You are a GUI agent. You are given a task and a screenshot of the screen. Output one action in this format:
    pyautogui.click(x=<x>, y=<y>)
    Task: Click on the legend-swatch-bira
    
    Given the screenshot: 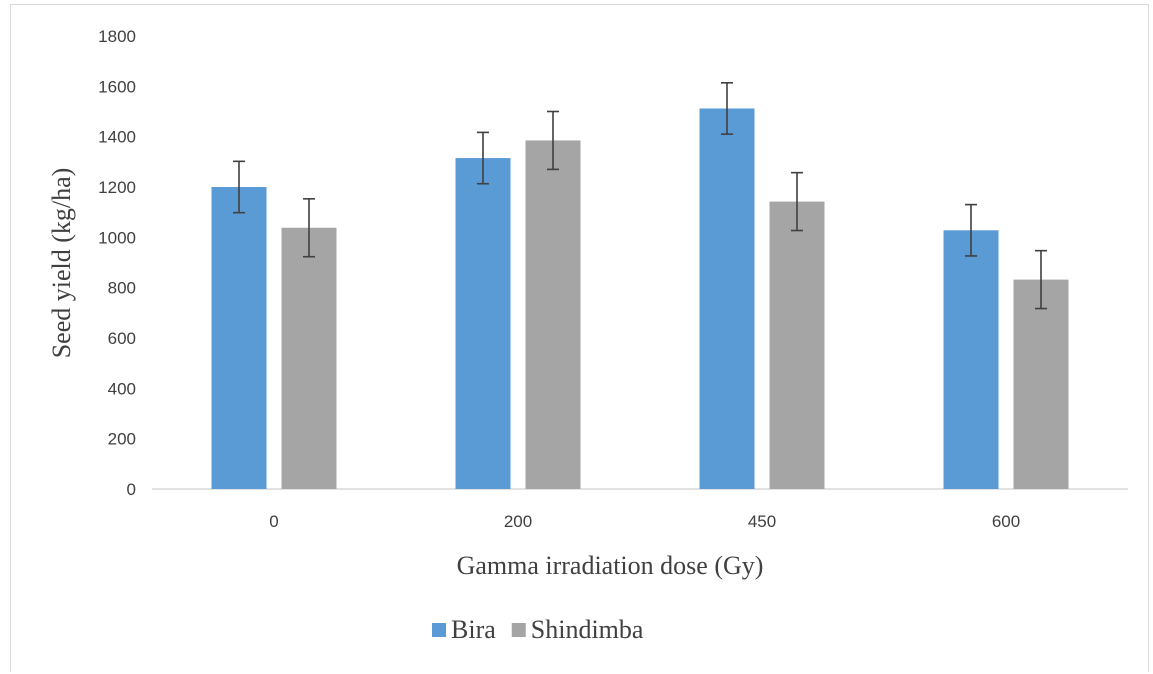 What is the action you would take?
    pyautogui.click(x=439, y=630)
    